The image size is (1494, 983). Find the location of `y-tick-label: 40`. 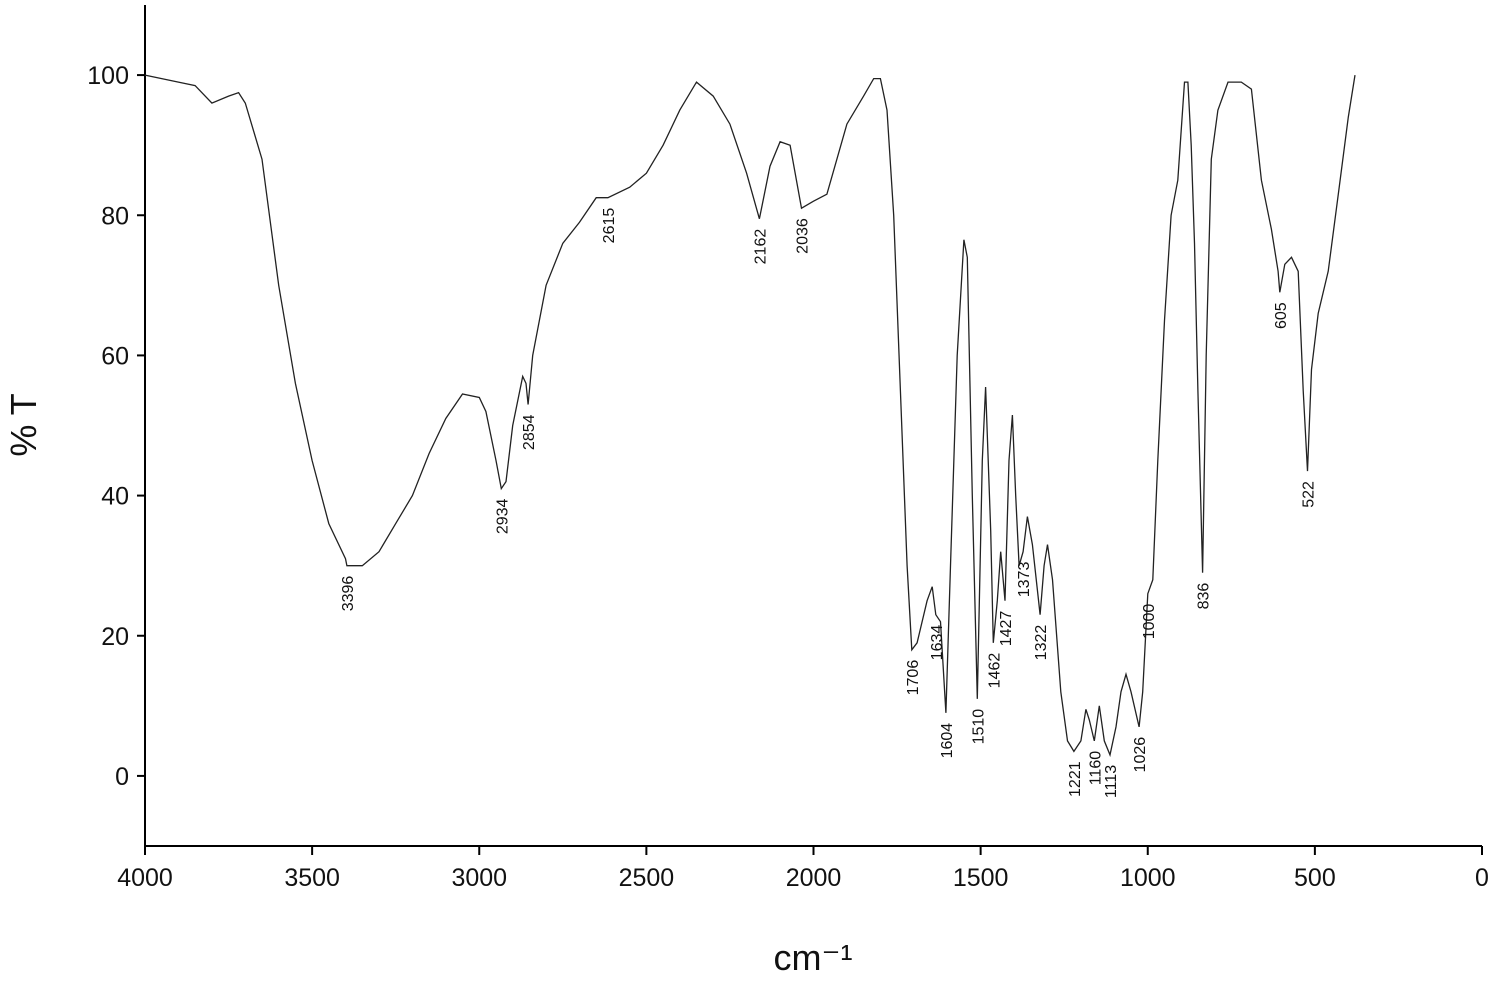

y-tick-label: 40 is located at coordinates (115, 497).